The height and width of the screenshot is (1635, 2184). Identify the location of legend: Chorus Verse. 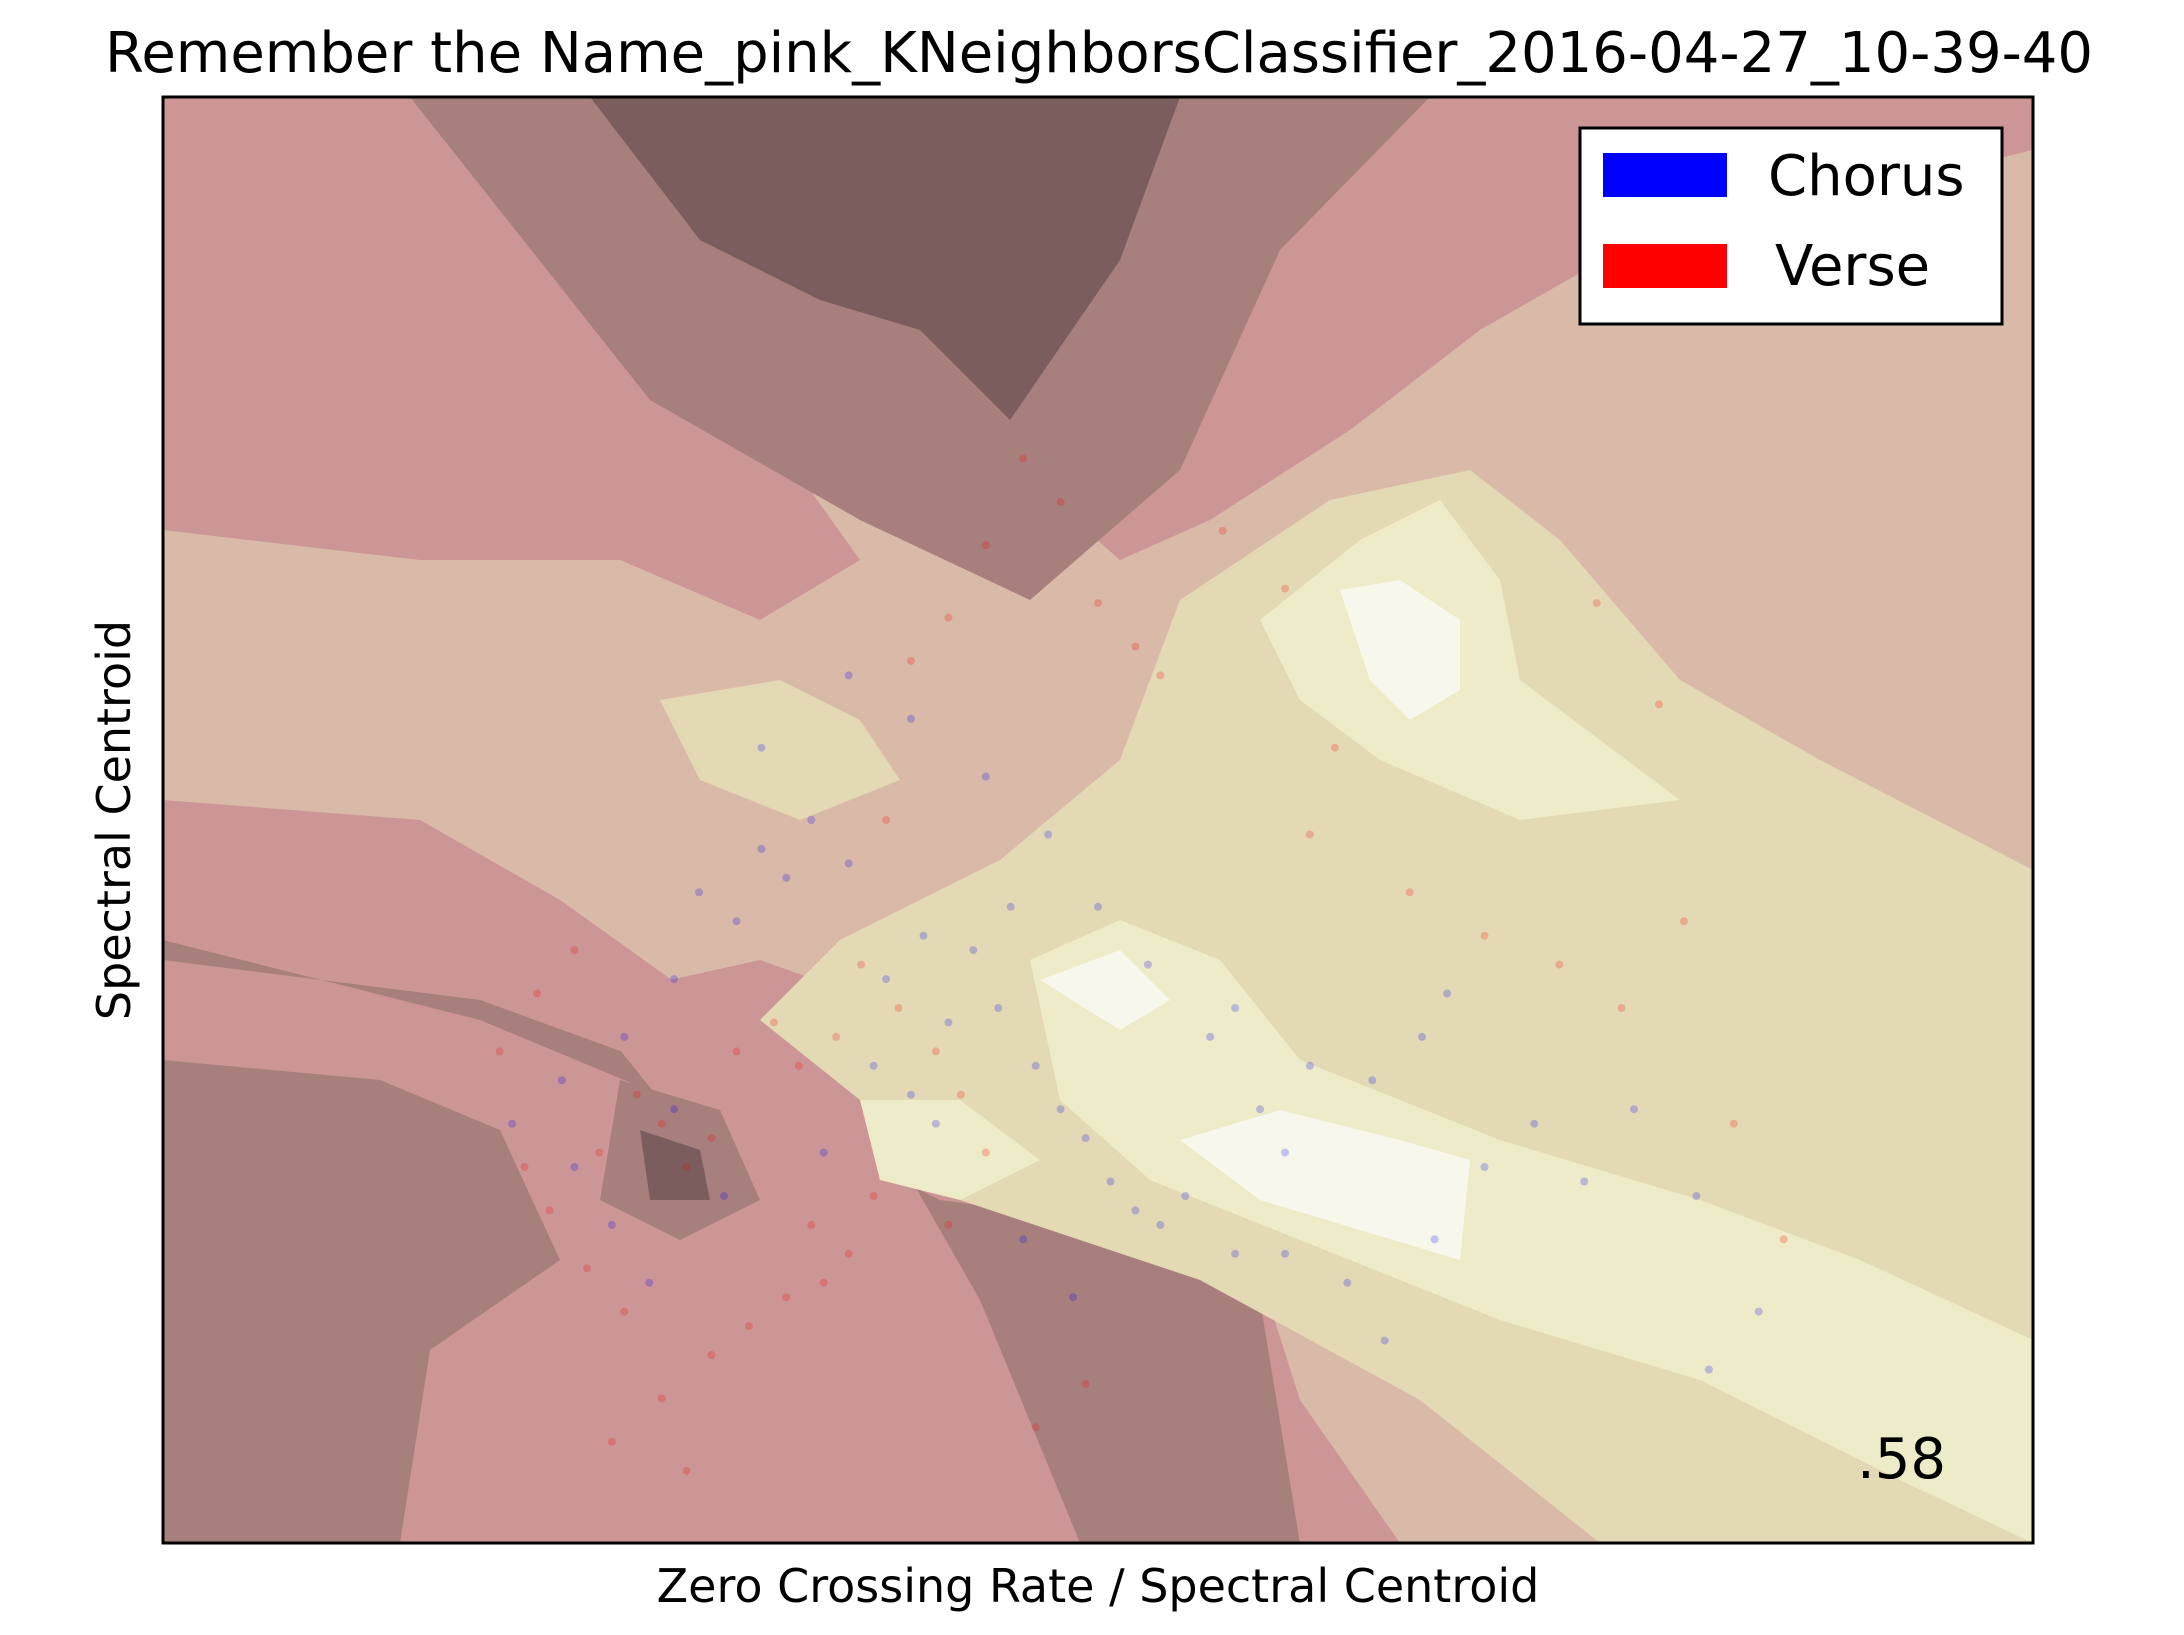
(1791, 226).